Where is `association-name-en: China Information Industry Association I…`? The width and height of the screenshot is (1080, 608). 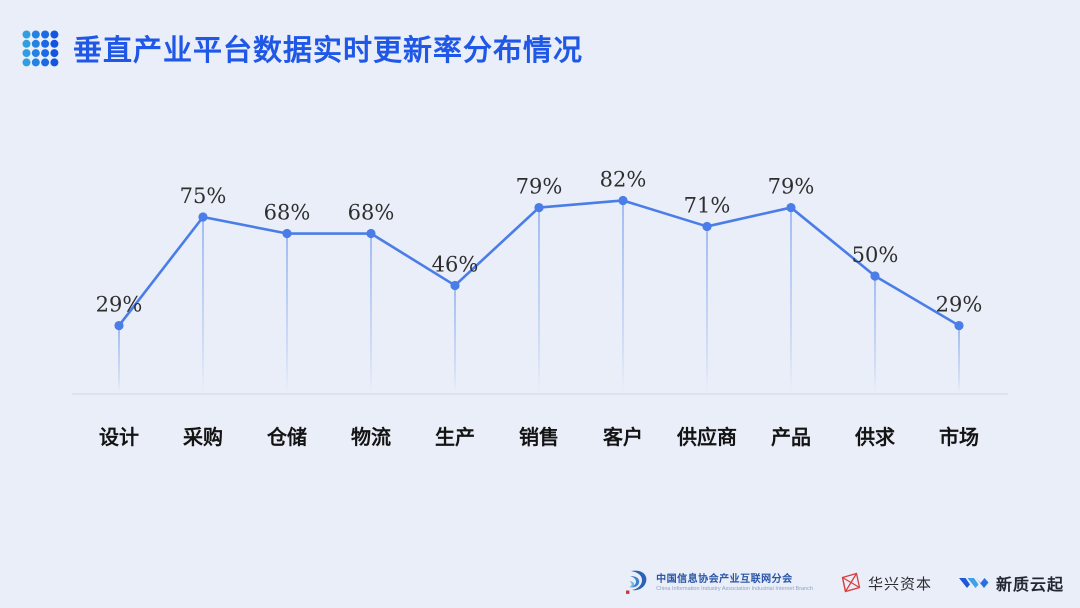 association-name-en: China Information Industry Association I… is located at coordinates (734, 588).